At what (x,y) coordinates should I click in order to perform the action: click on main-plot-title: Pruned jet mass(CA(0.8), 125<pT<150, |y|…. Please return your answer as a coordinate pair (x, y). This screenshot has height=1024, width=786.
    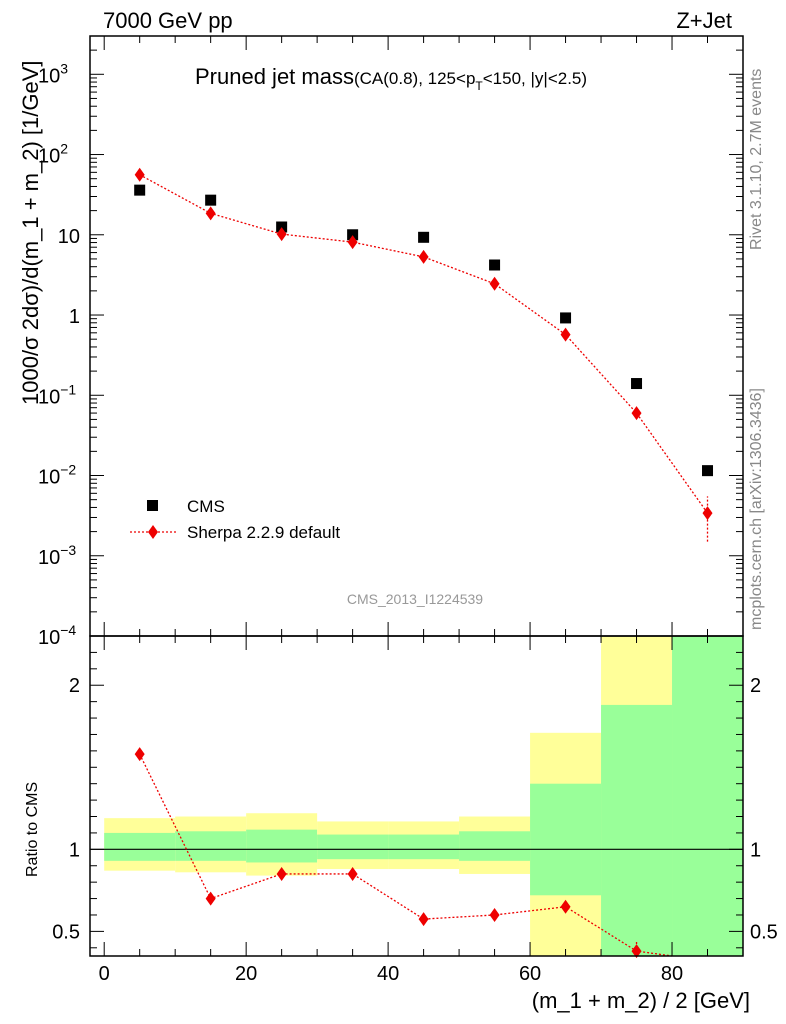
    Looking at the image, I should click on (391, 78).